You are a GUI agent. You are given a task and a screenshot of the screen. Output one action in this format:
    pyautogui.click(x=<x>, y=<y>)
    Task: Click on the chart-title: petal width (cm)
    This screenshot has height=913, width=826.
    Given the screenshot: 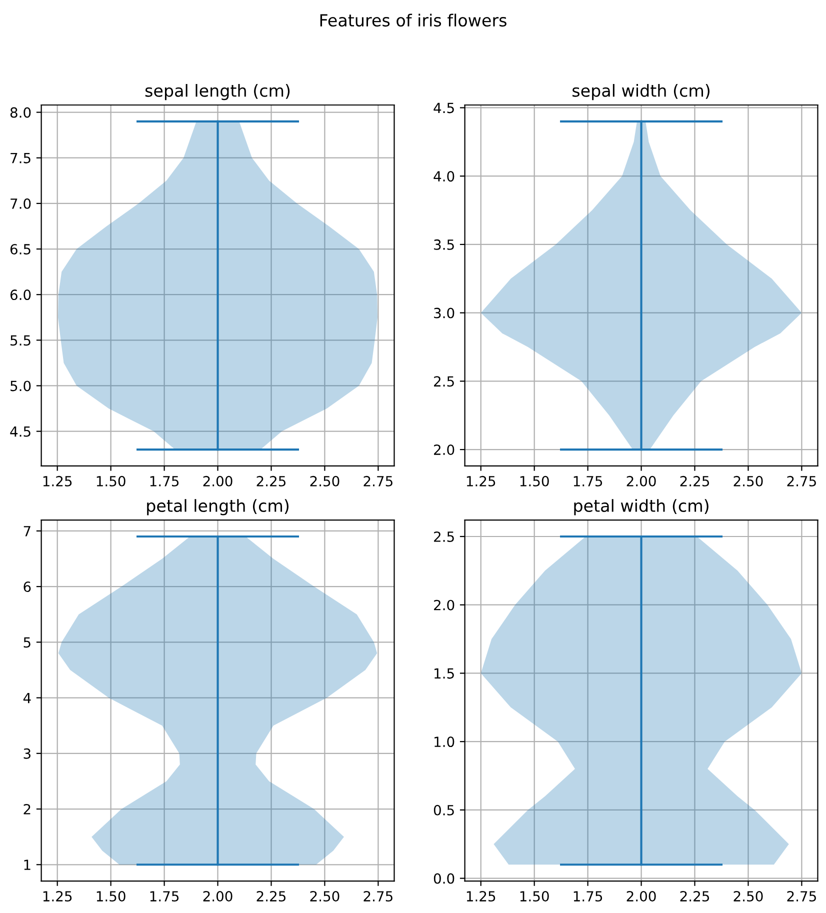 What is the action you would take?
    pyautogui.click(x=641, y=507)
    